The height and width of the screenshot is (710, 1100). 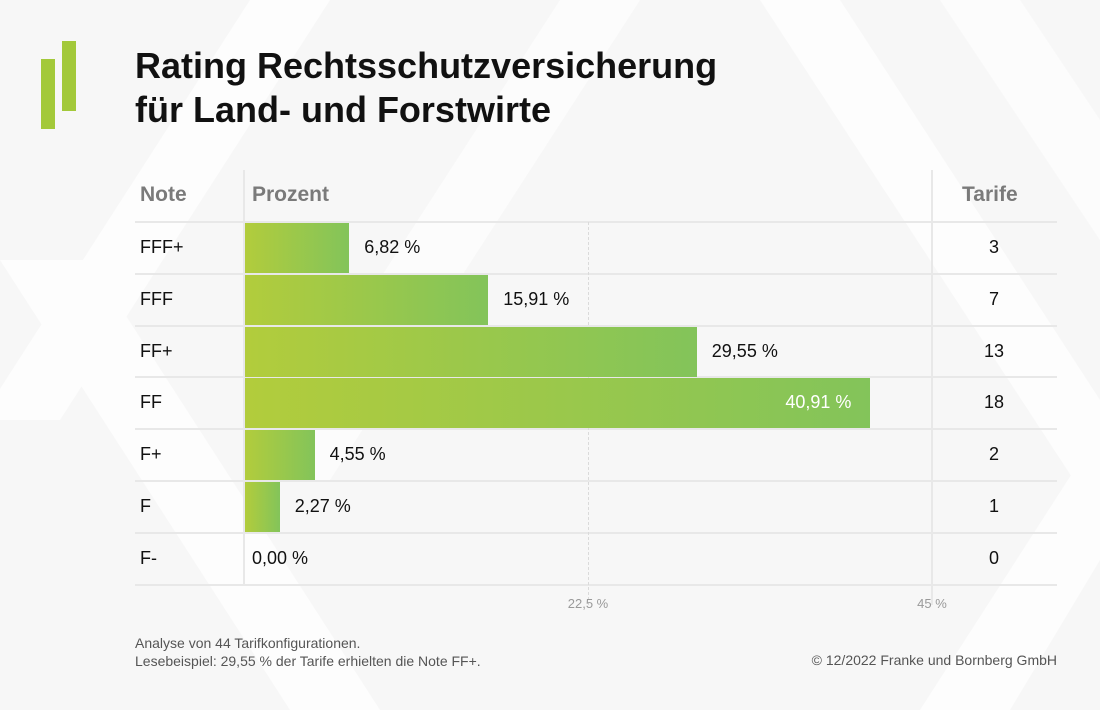 What do you see at coordinates (932, 603) in the screenshot?
I see `x-tick-label: 45 %` at bounding box center [932, 603].